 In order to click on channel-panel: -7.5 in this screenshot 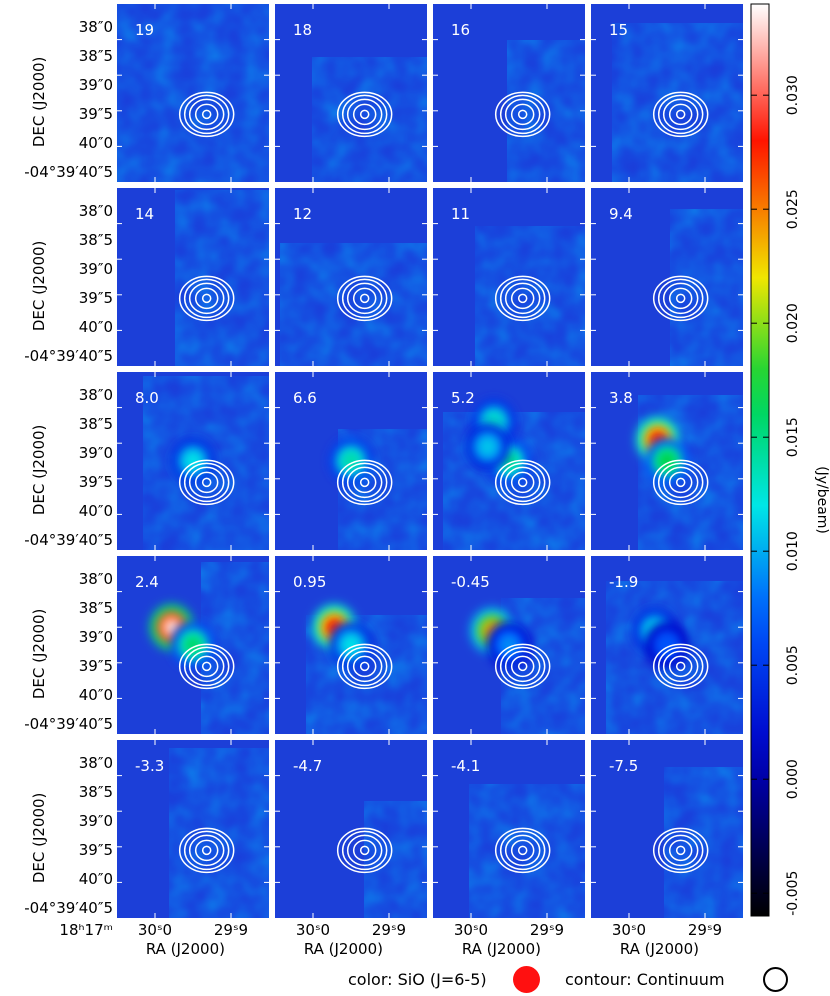, I will do `click(667, 829)`.